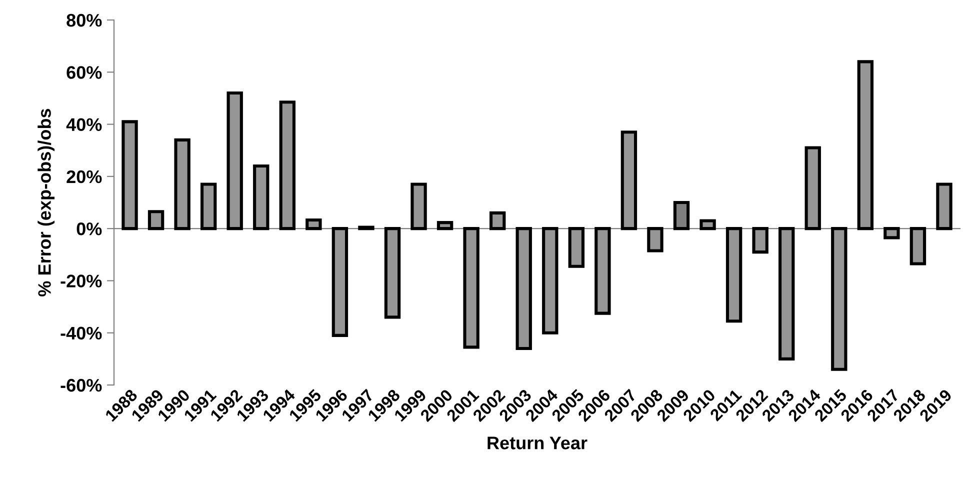  Describe the element at coordinates (89, 229) in the screenshot. I see `y-tick-label: 0%` at that location.